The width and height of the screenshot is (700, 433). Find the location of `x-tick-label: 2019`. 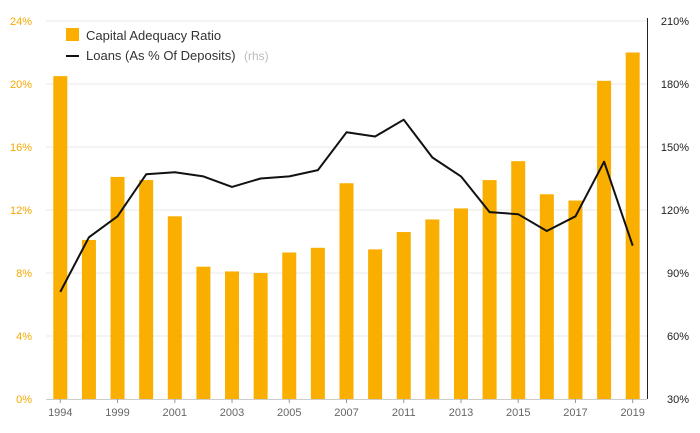

x-tick-label: 2019 is located at coordinates (632, 413).